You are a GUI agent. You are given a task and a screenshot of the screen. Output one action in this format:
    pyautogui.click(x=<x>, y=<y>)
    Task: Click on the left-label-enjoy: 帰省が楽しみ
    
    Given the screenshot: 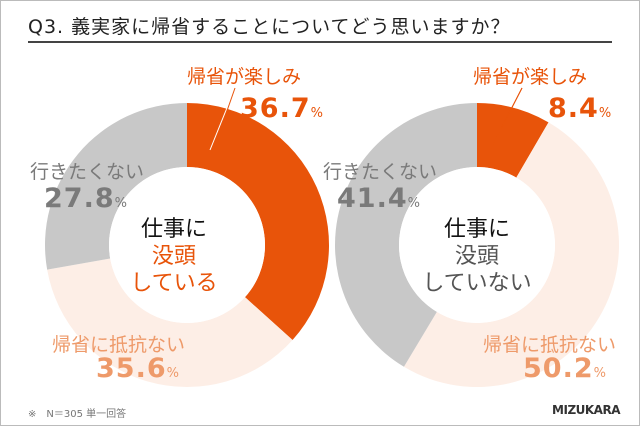 What is the action you would take?
    pyautogui.click(x=244, y=77)
    